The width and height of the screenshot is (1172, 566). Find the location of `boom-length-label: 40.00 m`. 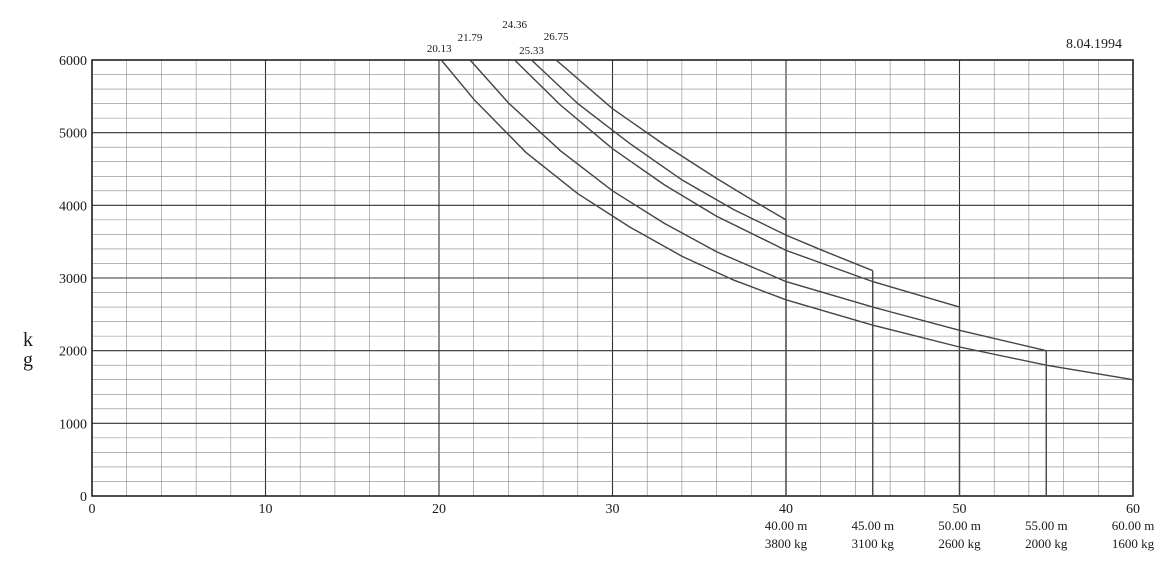

boom-length-label: 40.00 m is located at coordinates (786, 525).